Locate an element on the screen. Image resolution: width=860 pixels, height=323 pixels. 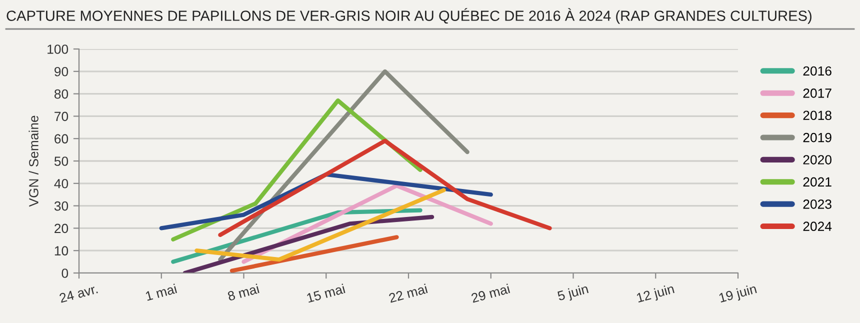
x-tick-label: 22 mai is located at coordinates (408, 293).